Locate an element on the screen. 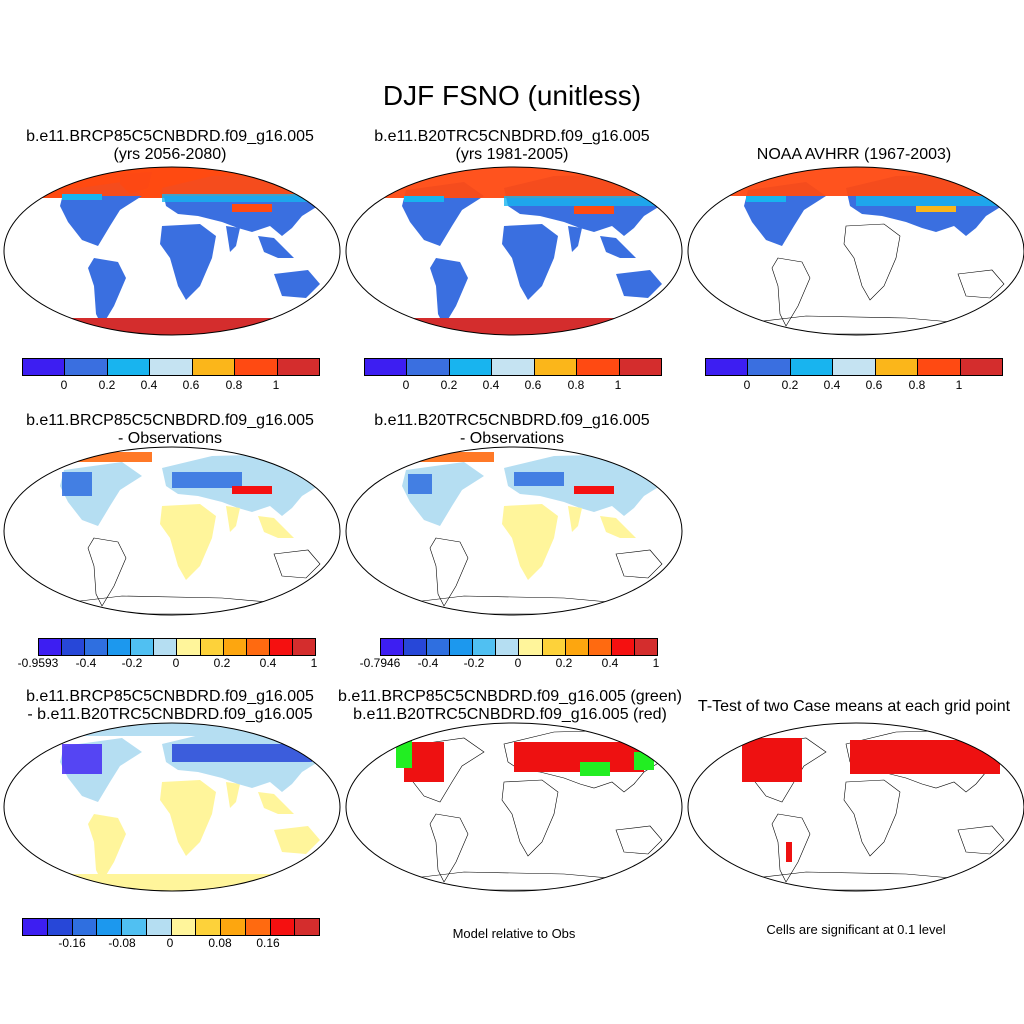 This screenshot has height=1024, width=1024. panel-1-title-line1: b.e11.BRCP85C5CNBDRD.f09_g16.005 is located at coordinates (170, 136).